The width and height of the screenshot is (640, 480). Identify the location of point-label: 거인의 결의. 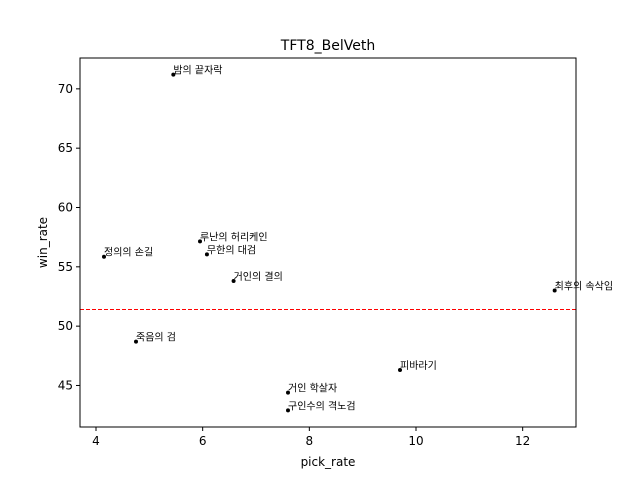
(258, 277).